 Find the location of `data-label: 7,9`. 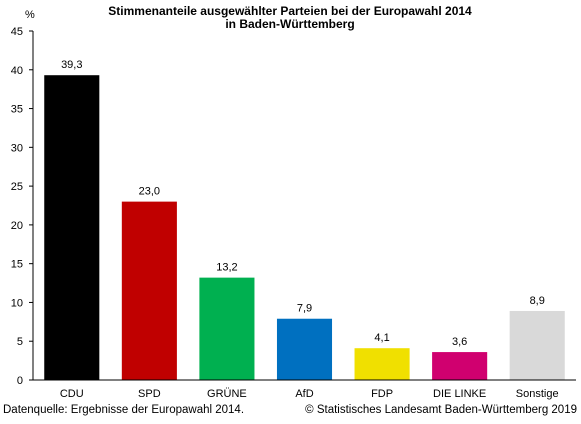

data-label: 7,9 is located at coordinates (304, 309).